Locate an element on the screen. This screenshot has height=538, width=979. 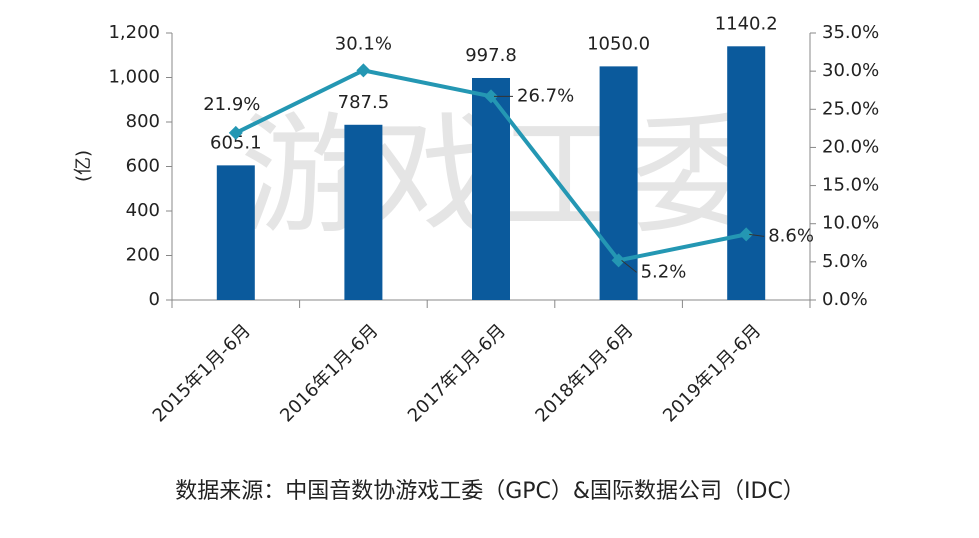
y-tick-label: 0 is located at coordinates (154, 299).